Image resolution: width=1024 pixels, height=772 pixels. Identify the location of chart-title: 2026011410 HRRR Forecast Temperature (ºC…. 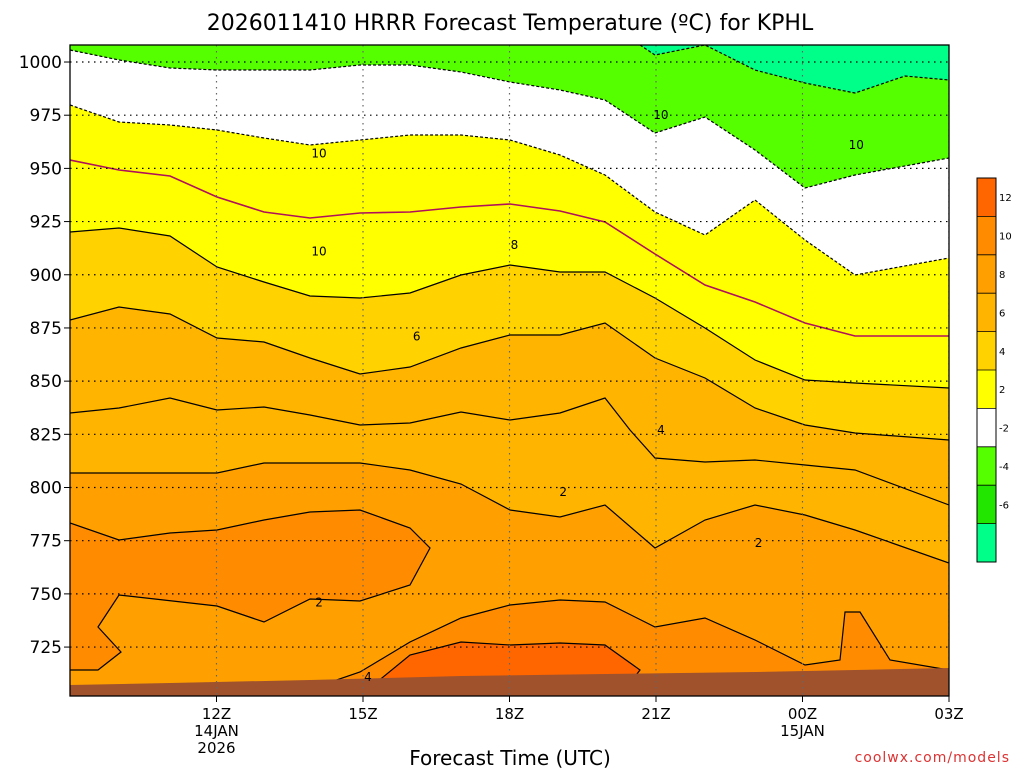
(510, 23).